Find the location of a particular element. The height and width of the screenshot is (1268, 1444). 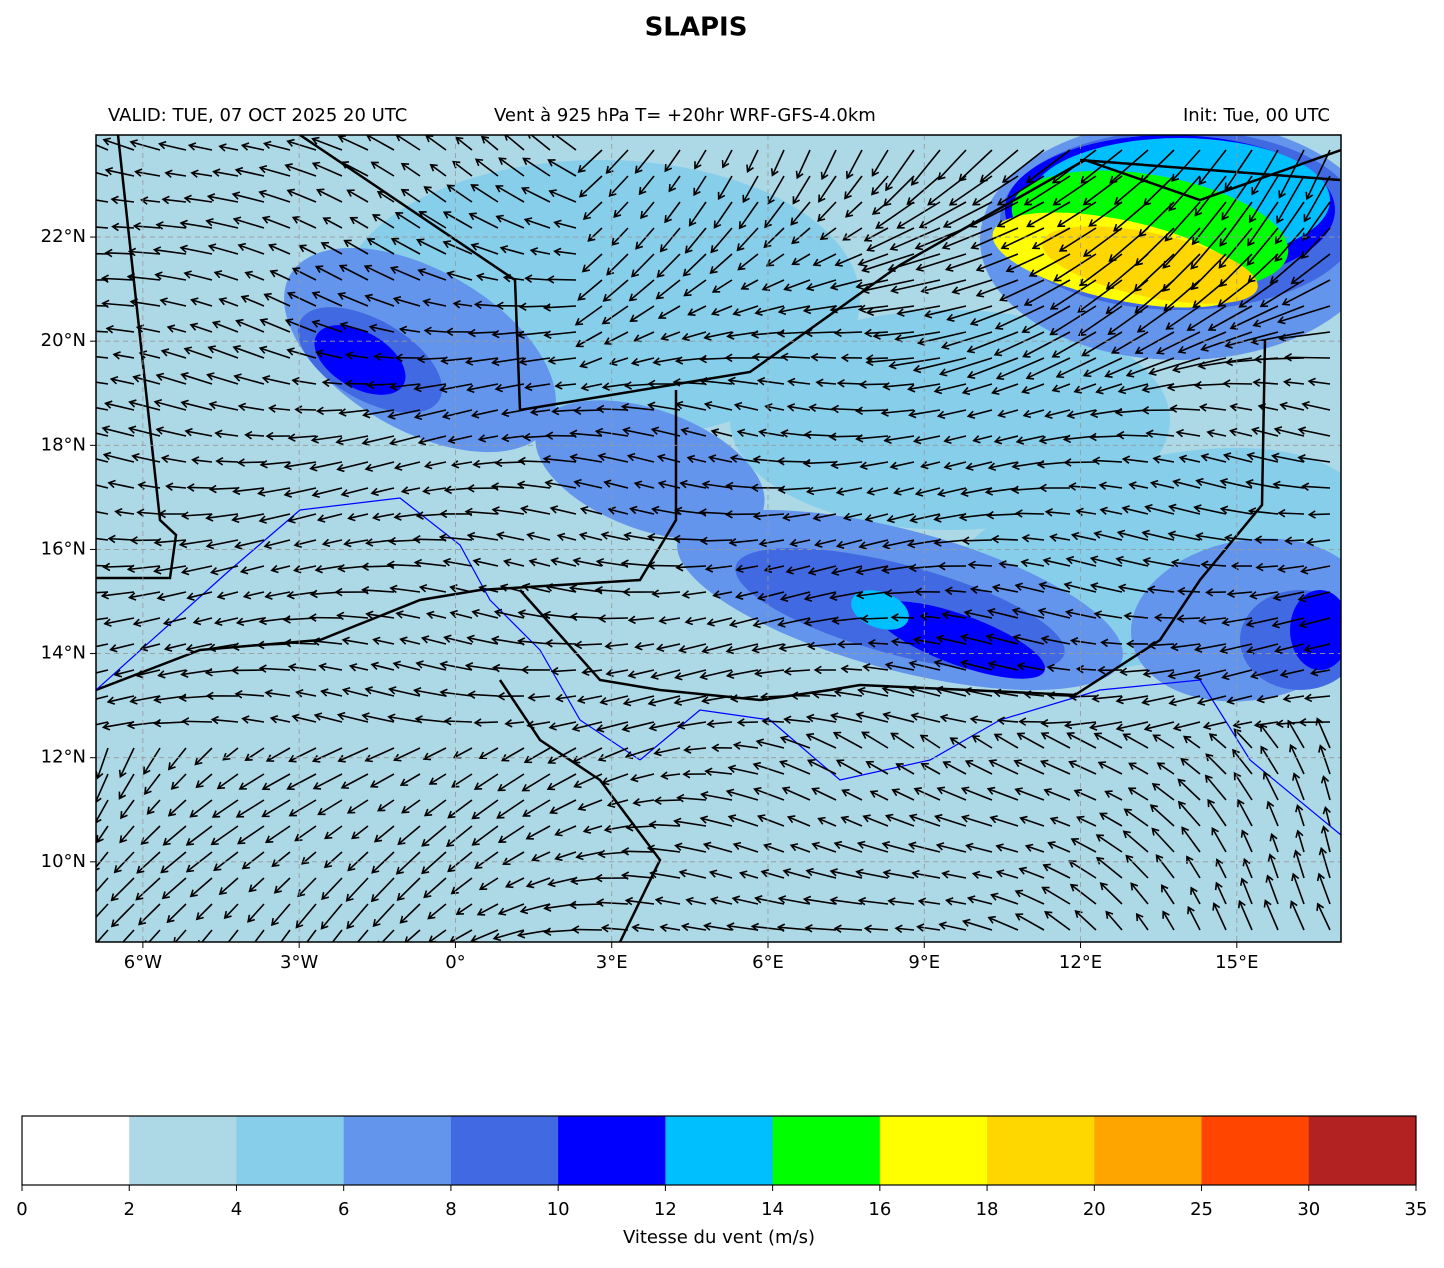

x-tick-label: 3°W is located at coordinates (299, 962).